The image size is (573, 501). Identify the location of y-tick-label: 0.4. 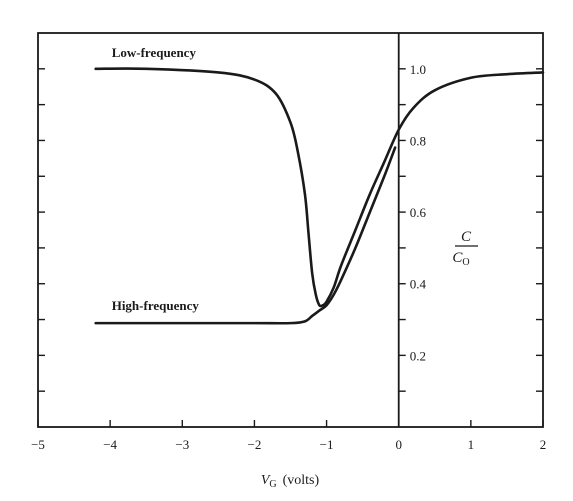
(418, 284).